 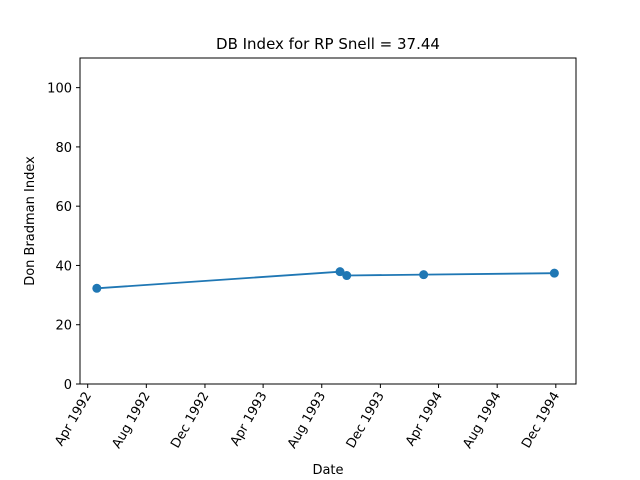 I want to click on y-tick-label: 0, so click(x=68, y=385).